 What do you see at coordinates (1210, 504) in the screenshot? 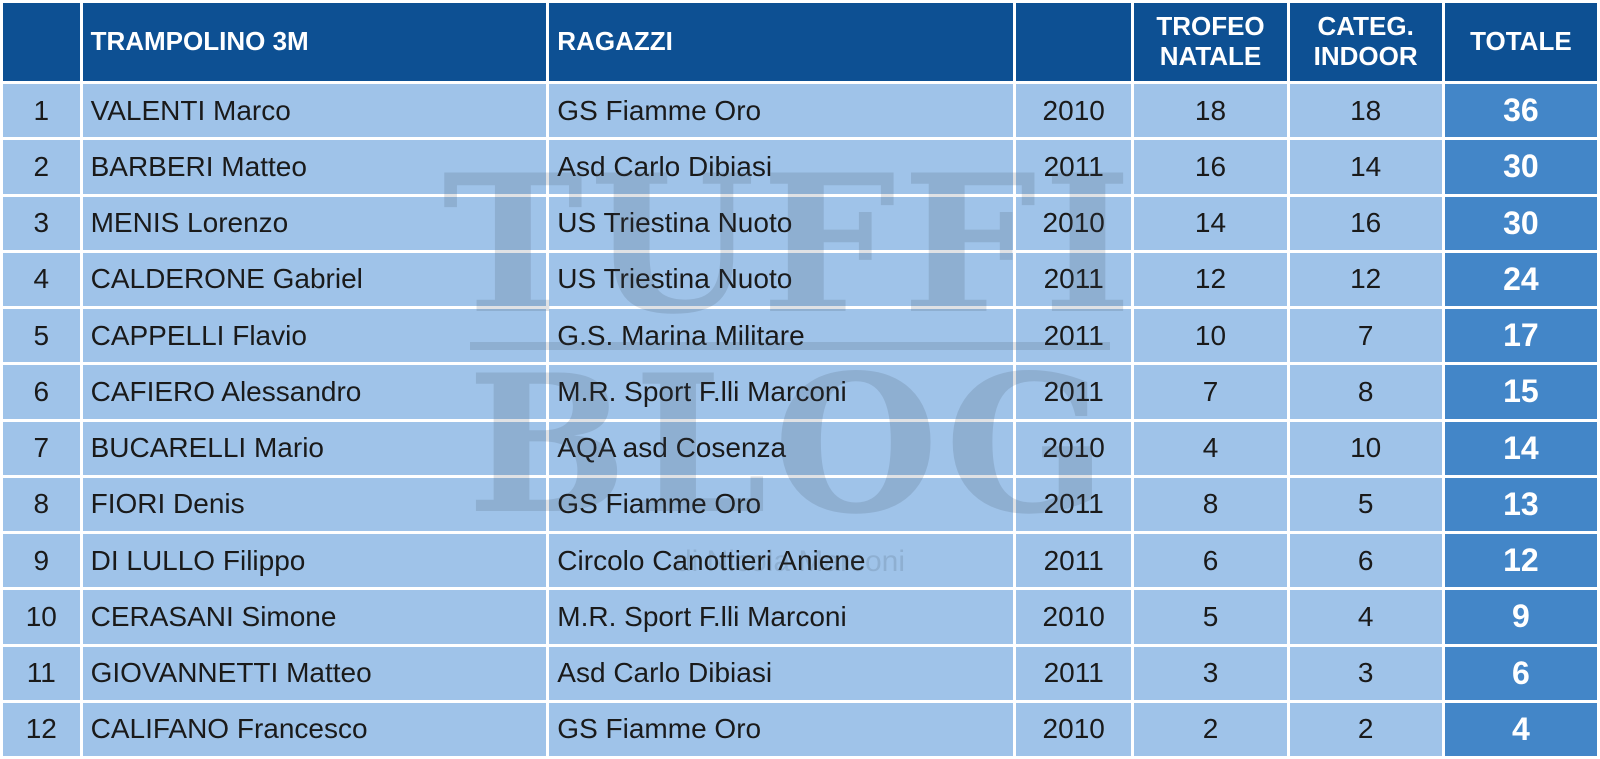
I see `cell-trofeo-natale: 8` at bounding box center [1210, 504].